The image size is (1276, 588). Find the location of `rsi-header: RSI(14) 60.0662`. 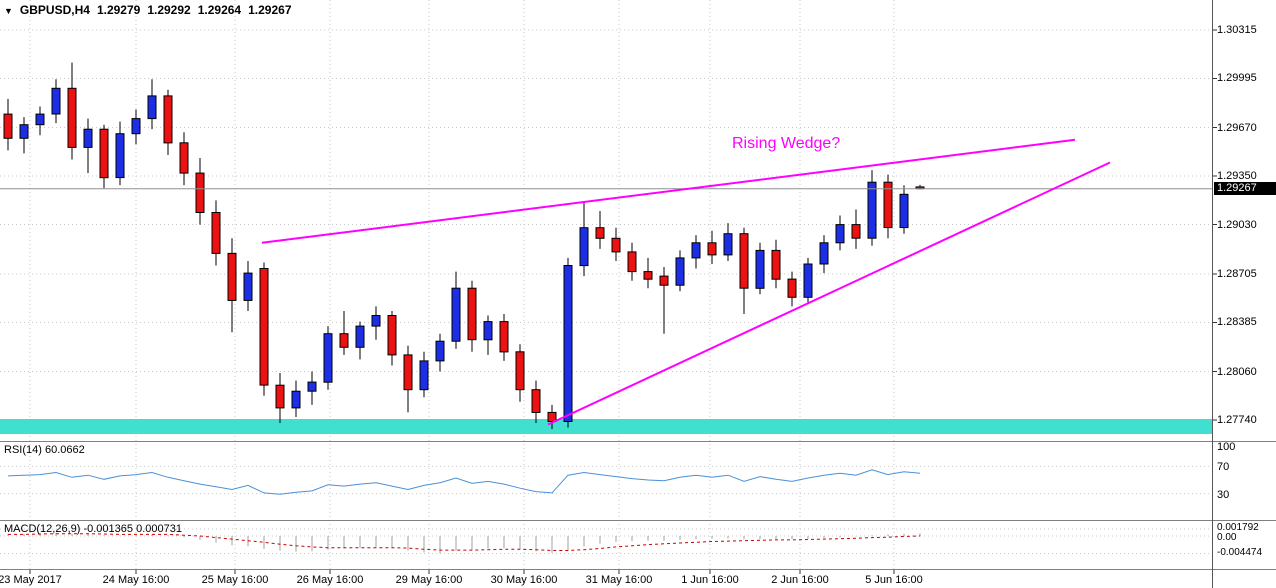

rsi-header: RSI(14) 60.0662 is located at coordinates (44, 450).